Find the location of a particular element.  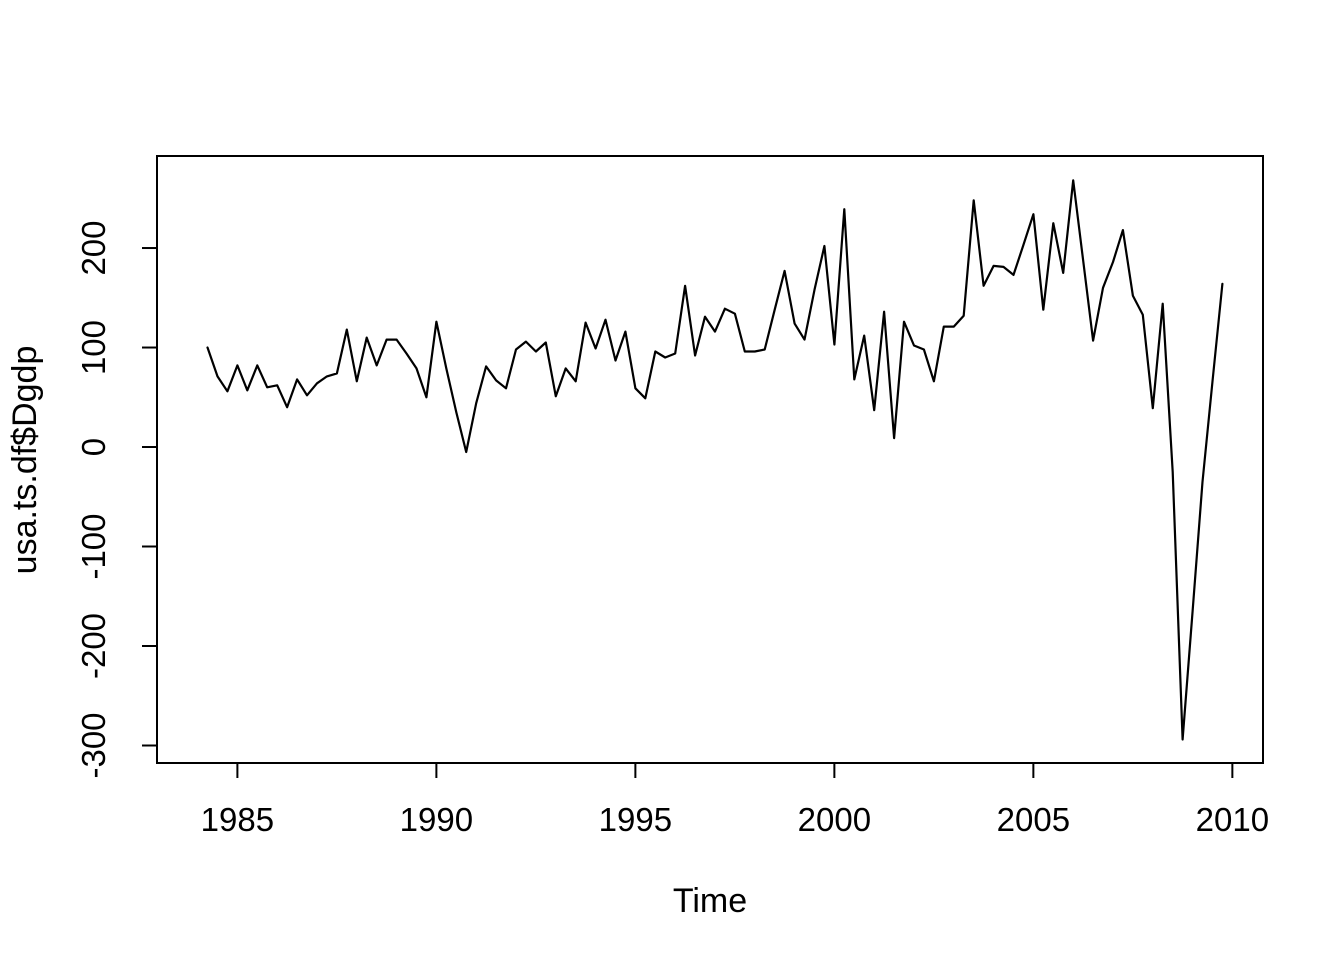

x-axis-label: Time is located at coordinates (710, 901).